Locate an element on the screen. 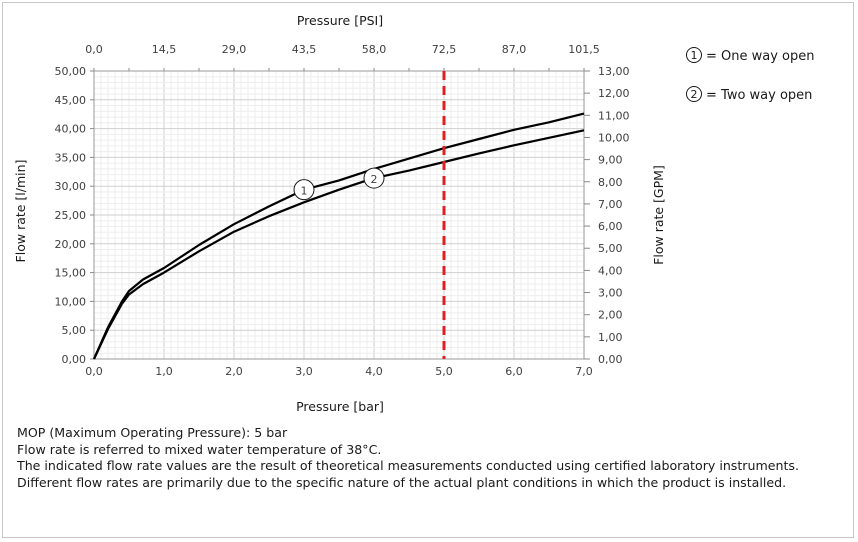 The width and height of the screenshot is (858, 542). y2-tick-label: 11,00 is located at coordinates (614, 115).